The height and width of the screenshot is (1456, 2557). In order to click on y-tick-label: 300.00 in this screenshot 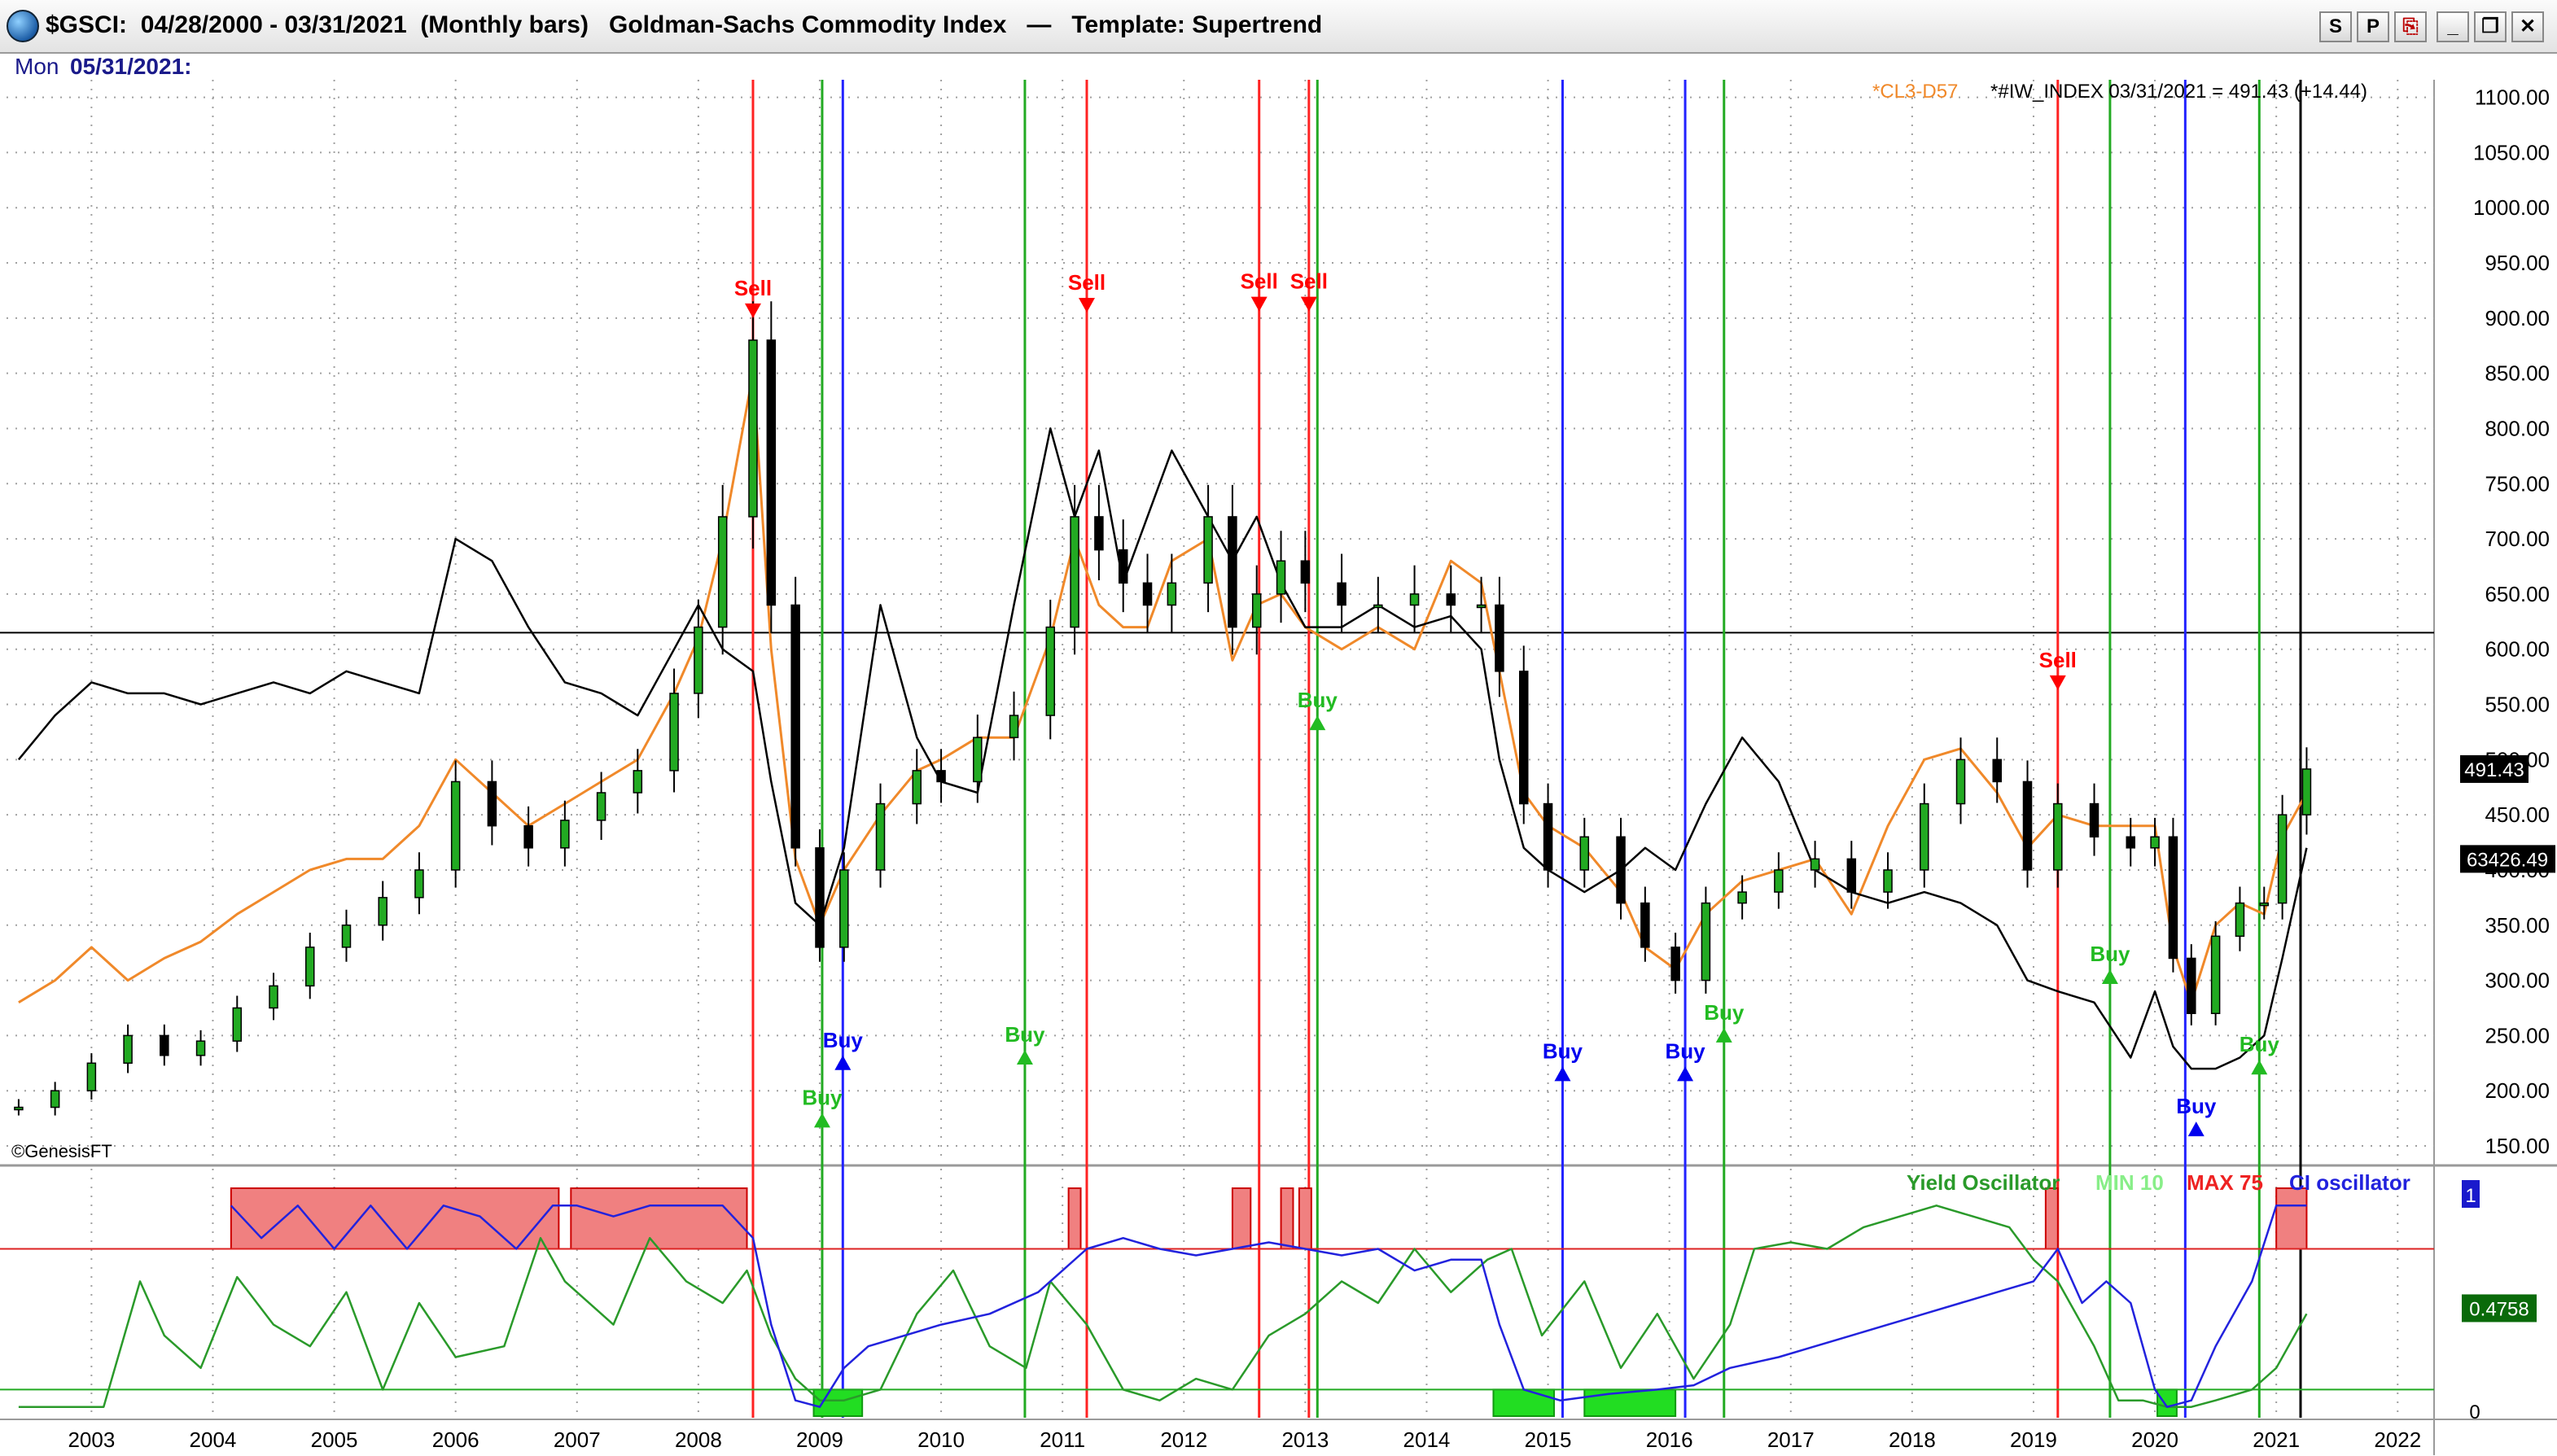, I will do `click(2517, 980)`.